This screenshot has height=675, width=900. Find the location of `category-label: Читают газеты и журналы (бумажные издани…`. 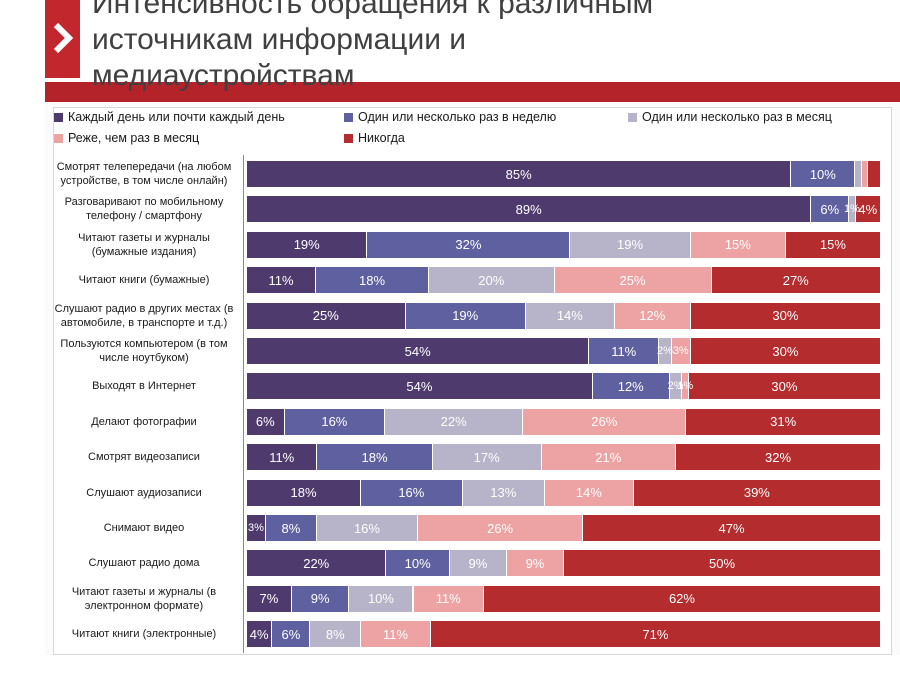

category-label: Читают газеты и журналы (бумажные издани… is located at coordinates (144, 244).